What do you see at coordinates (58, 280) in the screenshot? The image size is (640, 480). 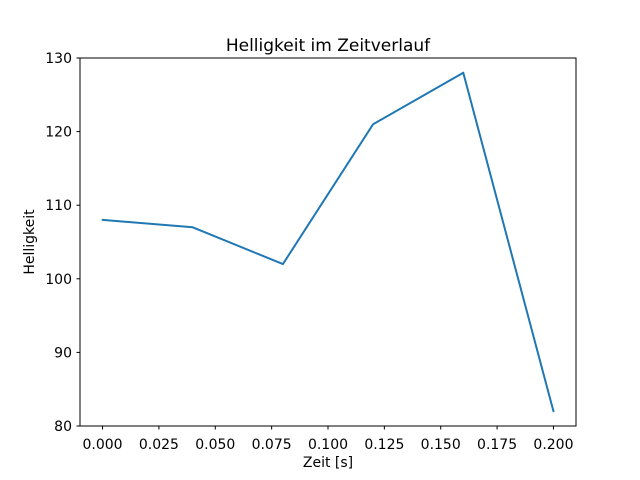 I see `y-tick-label: 100` at bounding box center [58, 280].